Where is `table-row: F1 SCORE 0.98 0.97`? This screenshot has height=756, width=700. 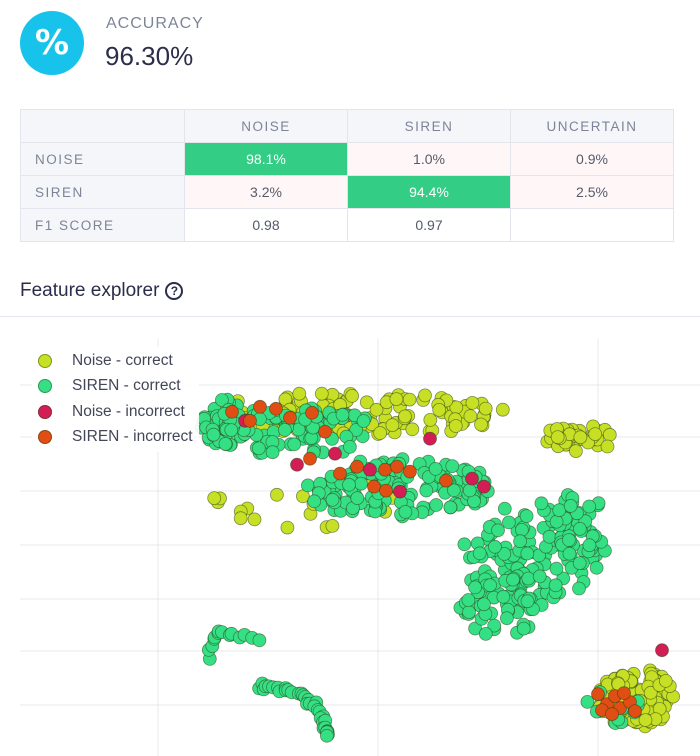
table-row: F1 SCORE 0.98 0.97 is located at coordinates (347, 225).